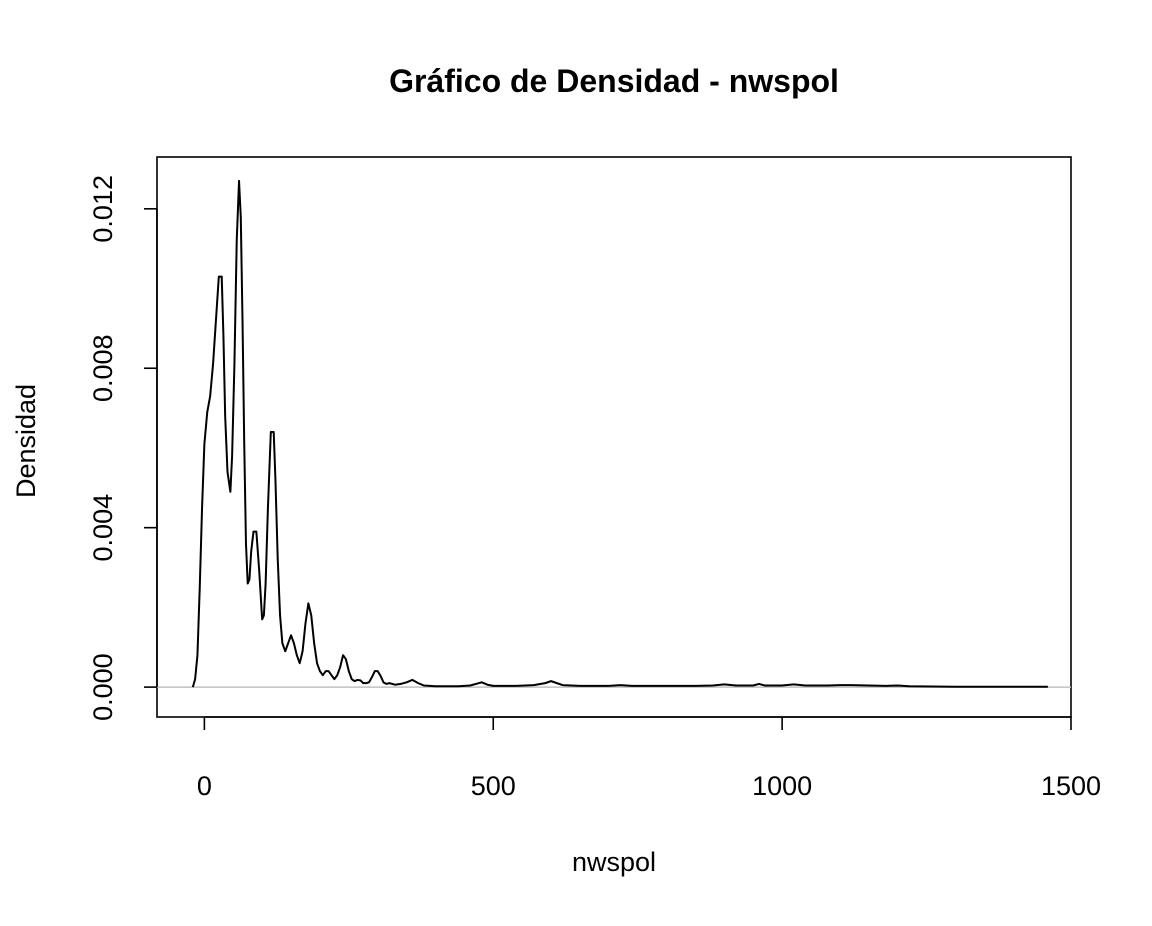 This screenshot has width=1152, height=926. I want to click on y-axis: 0.000 0.004 0.008 0.012, so click(123, 448).